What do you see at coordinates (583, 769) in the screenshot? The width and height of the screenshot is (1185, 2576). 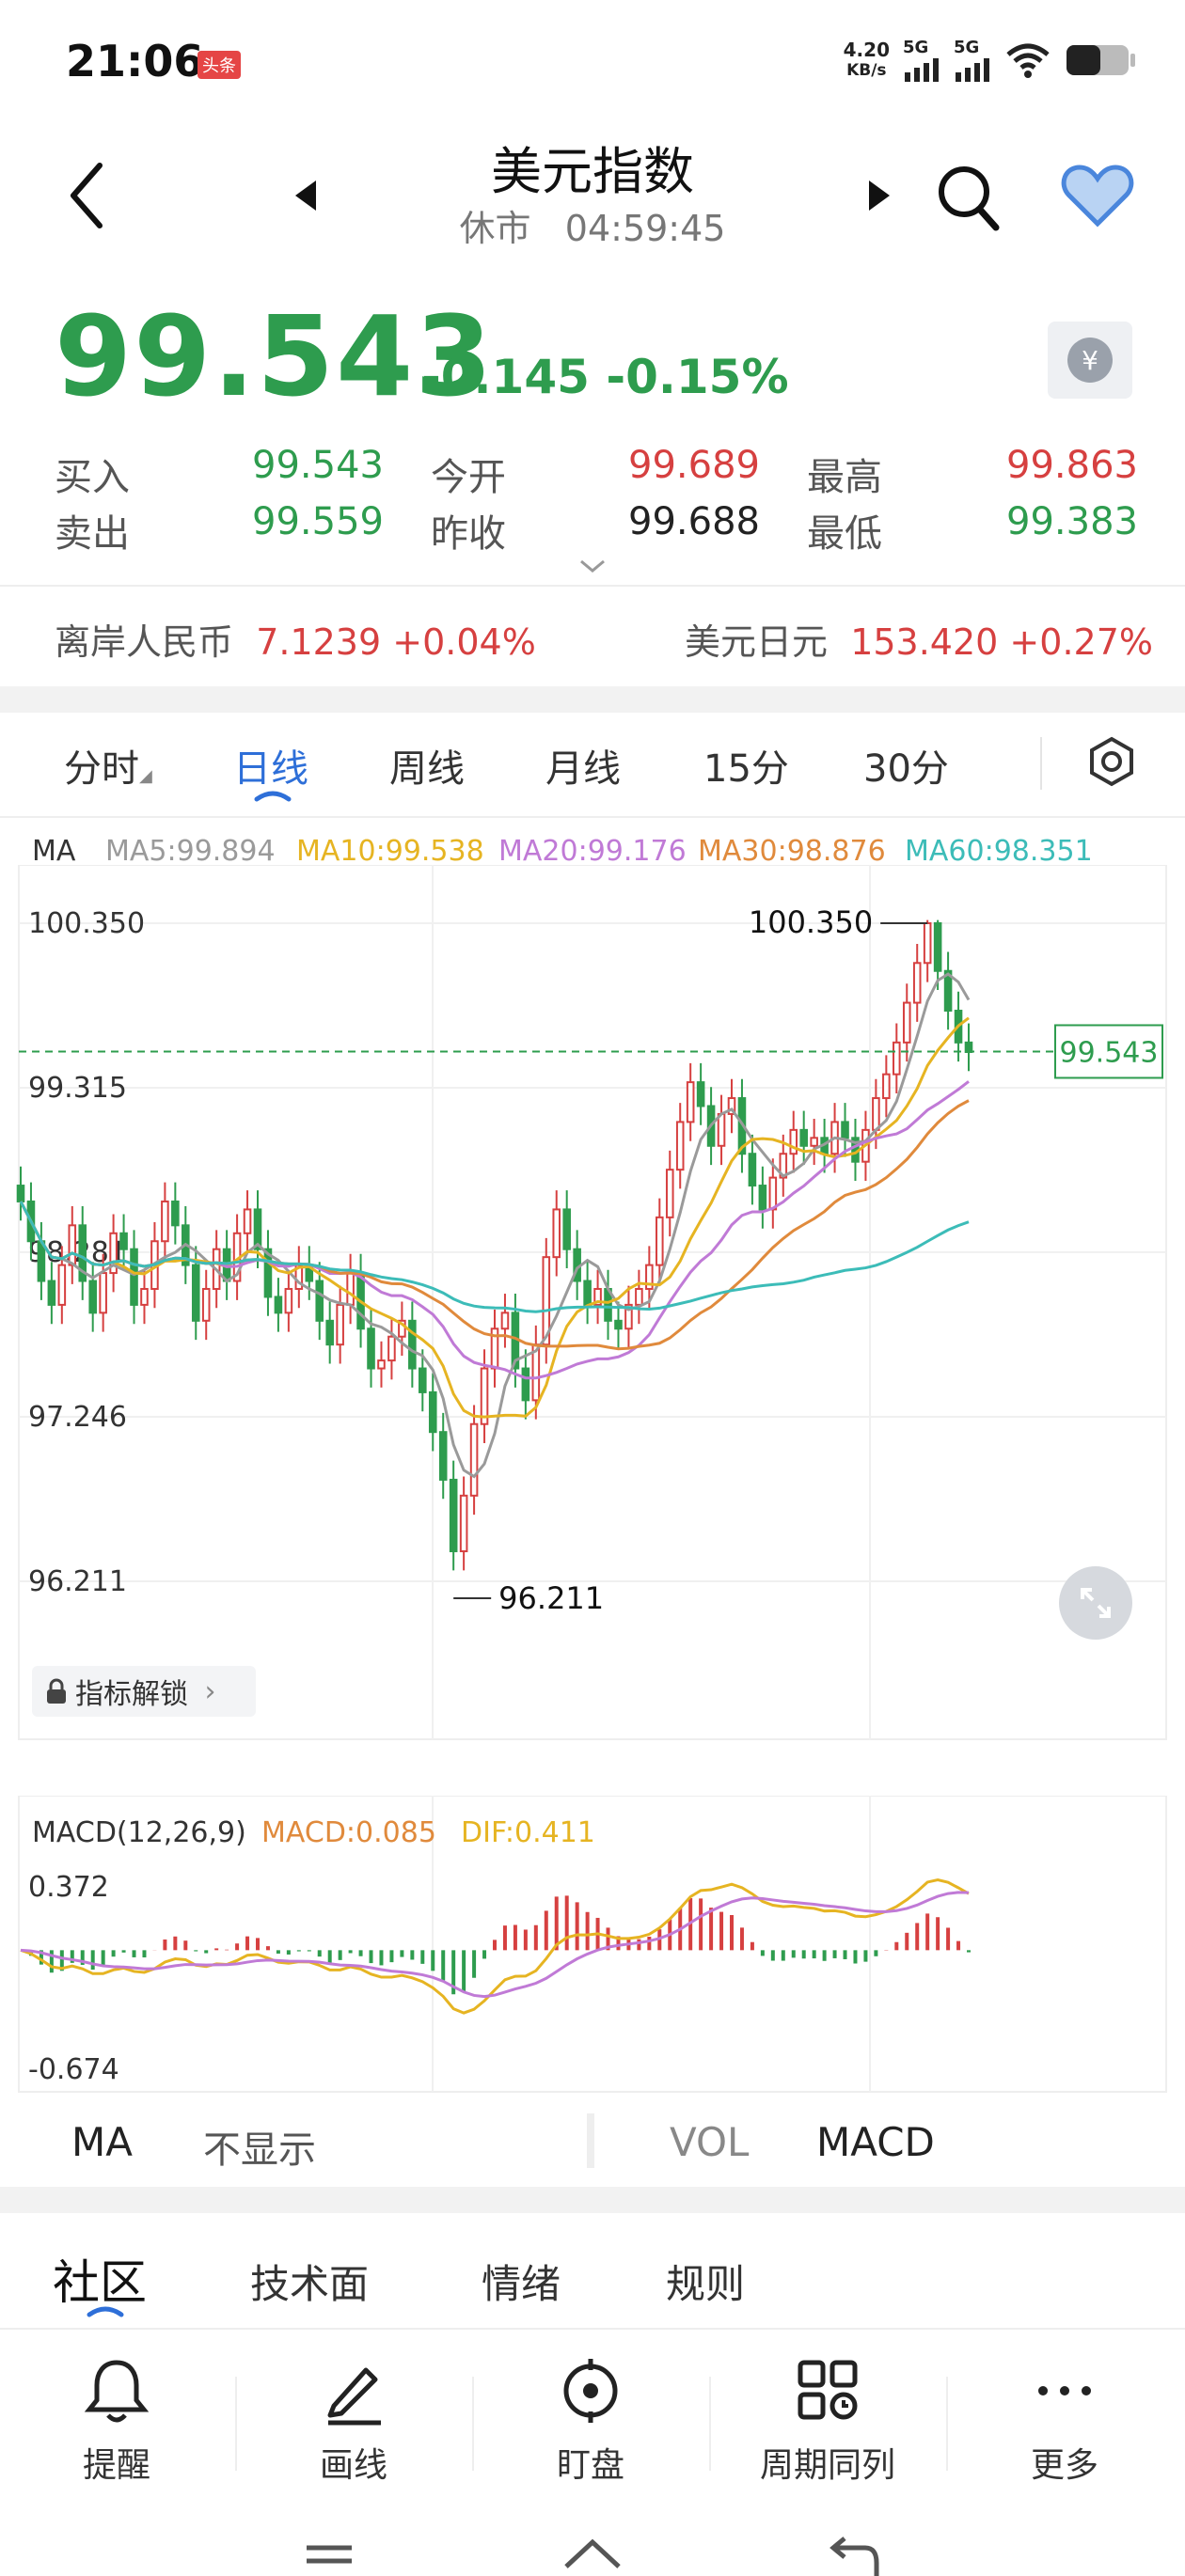 I see `tab-monthly: 月线` at bounding box center [583, 769].